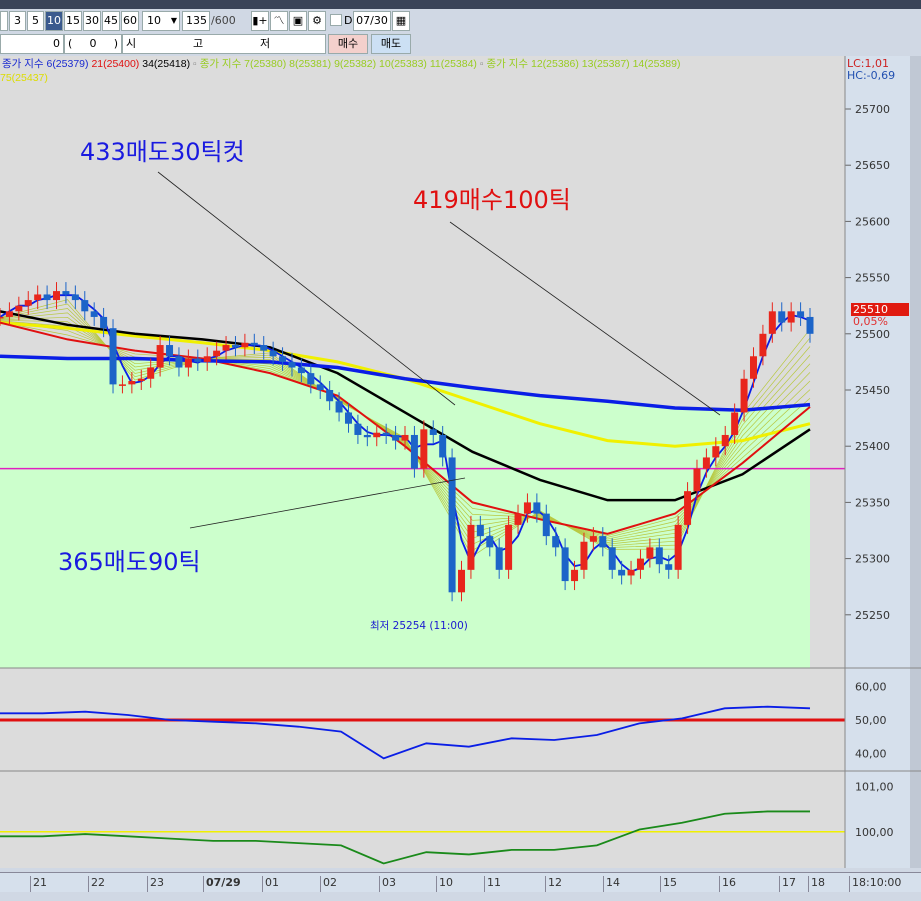 The width and height of the screenshot is (921, 901). I want to click on y-tick-label: 25600, so click(872, 221).